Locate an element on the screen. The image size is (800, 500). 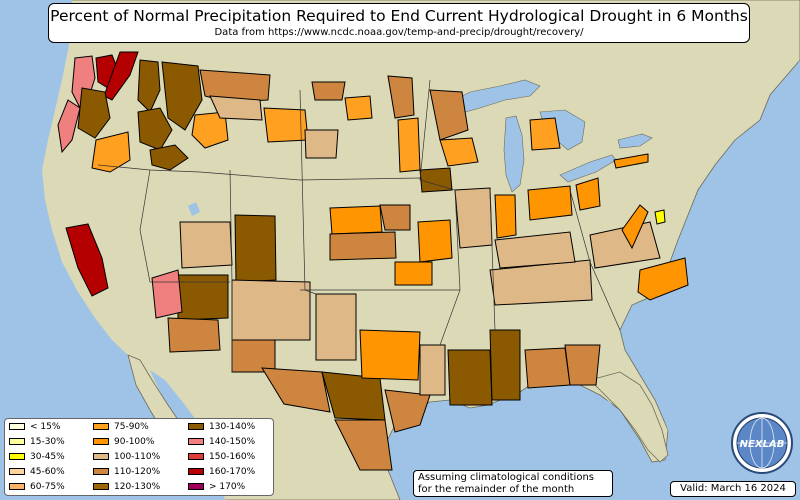
region-or-east is located at coordinates (111, 152).